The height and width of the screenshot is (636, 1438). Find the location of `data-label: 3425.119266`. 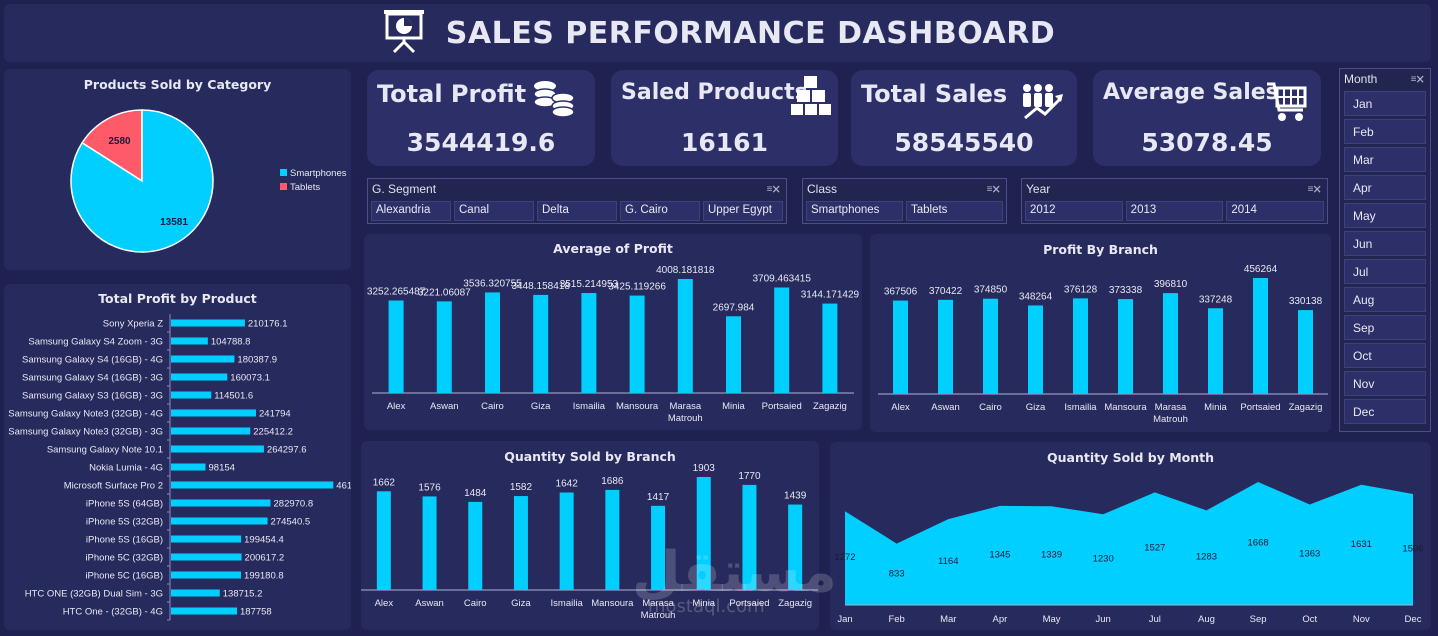

data-label: 3425.119266 is located at coordinates (637, 287).